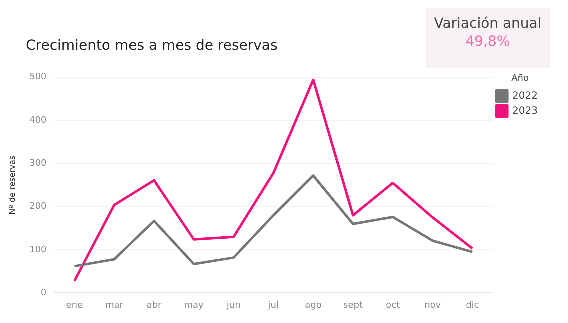 The image size is (568, 323). Describe the element at coordinates (313, 305) in the screenshot. I see `x-tick-label: ago` at that location.